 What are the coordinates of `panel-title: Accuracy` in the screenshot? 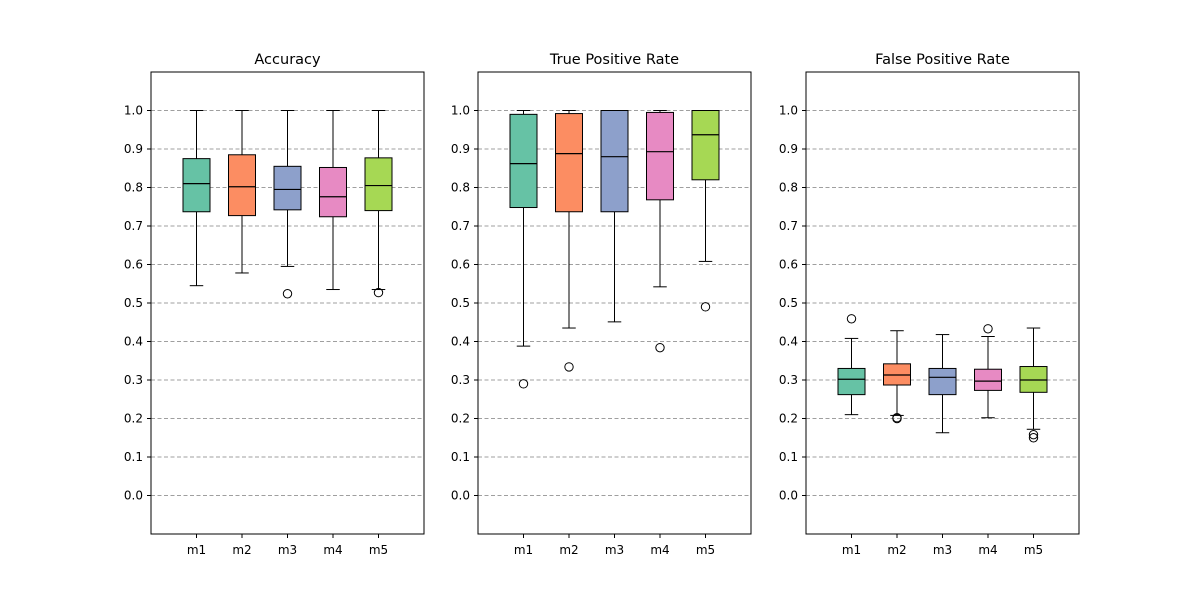 It's located at (287, 60).